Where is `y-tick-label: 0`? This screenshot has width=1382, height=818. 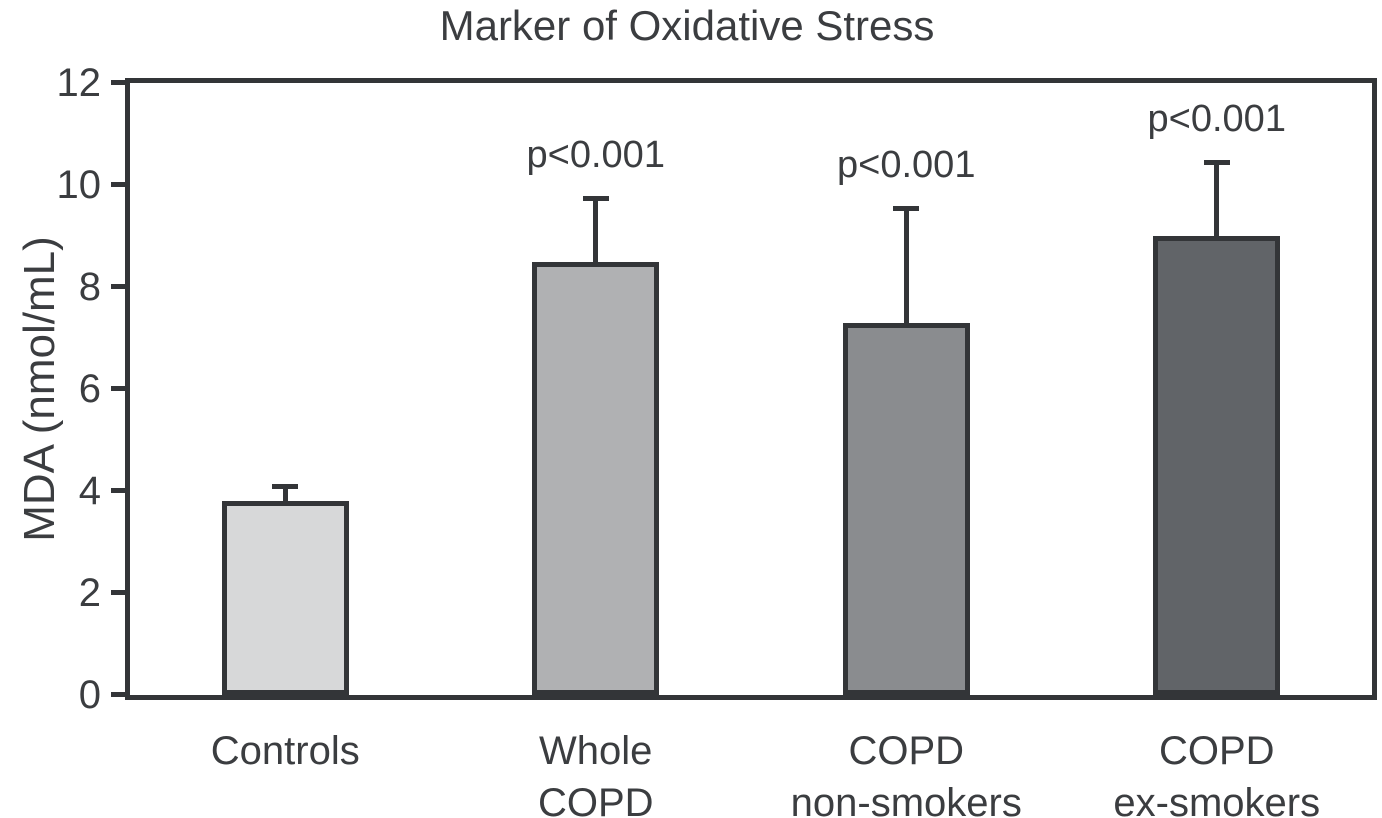
y-tick-label: 0 is located at coordinates (89, 695).